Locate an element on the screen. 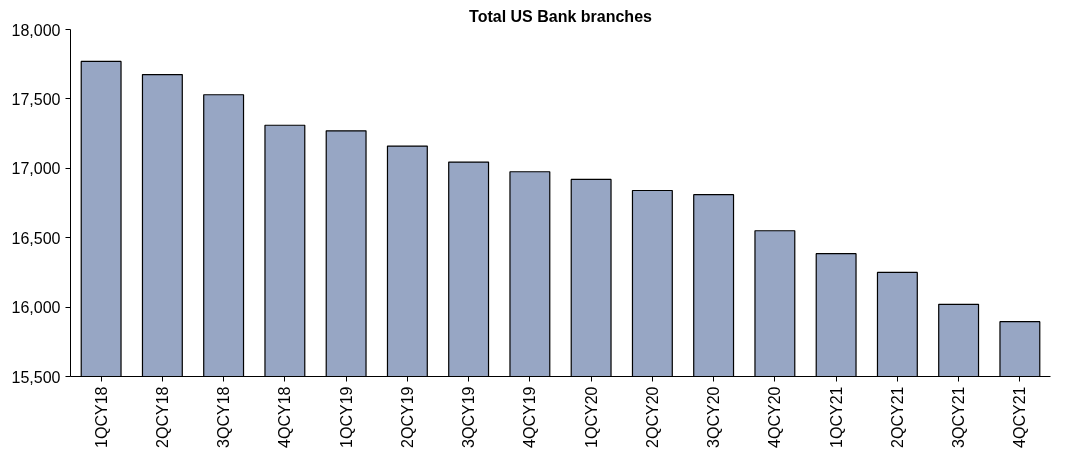  x-tick-label: 1QCY18 is located at coordinates (101, 417).